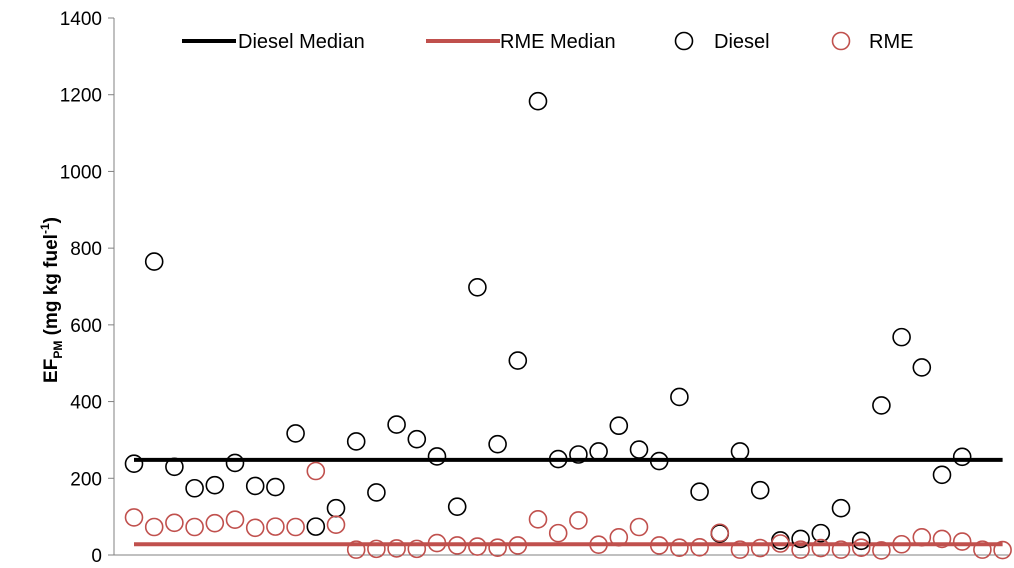  I want to click on legend: Diesel Median RME Median Diesel RME, so click(547, 42).